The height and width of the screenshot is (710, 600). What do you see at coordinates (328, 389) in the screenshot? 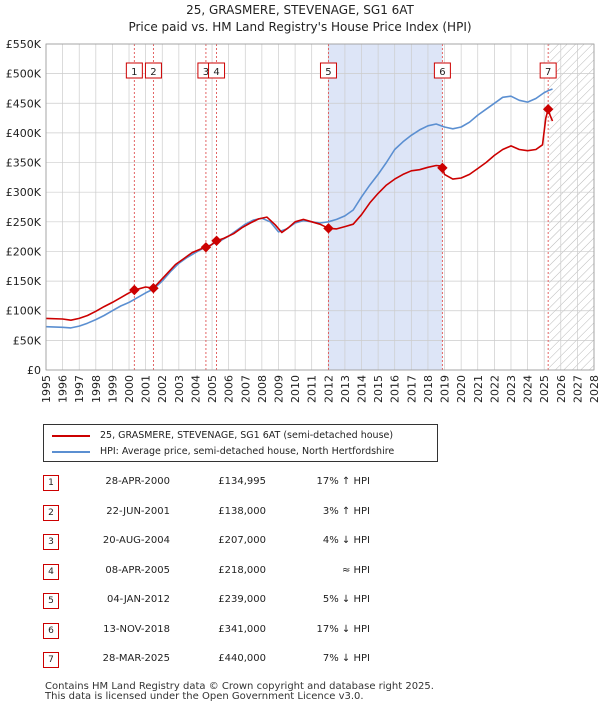
I see `x-tick-label: 2012` at bounding box center [328, 389].